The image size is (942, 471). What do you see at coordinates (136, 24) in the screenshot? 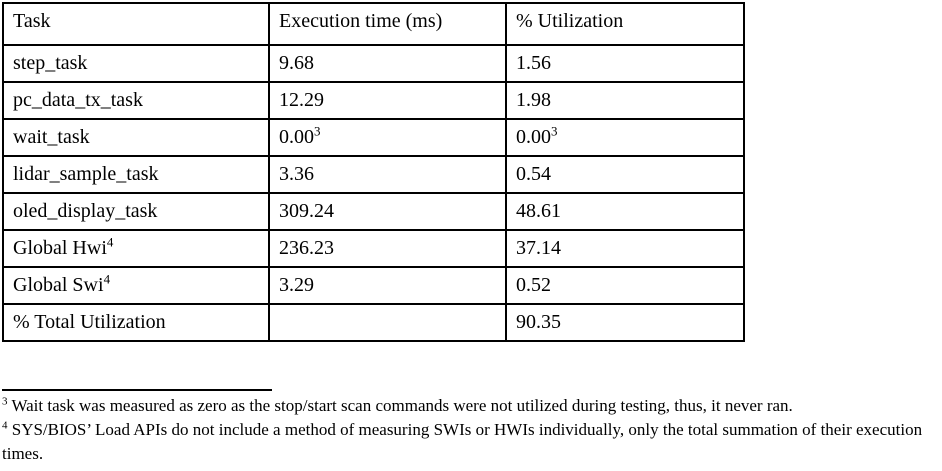
I see `column-header-task: Task` at bounding box center [136, 24].